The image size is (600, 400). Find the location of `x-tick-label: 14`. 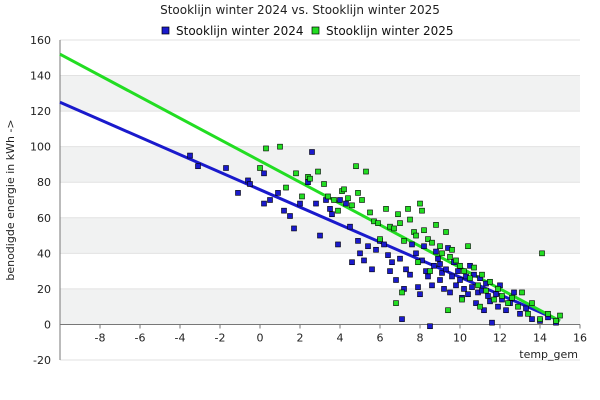

x-tick-label: 14 is located at coordinates (540, 337).